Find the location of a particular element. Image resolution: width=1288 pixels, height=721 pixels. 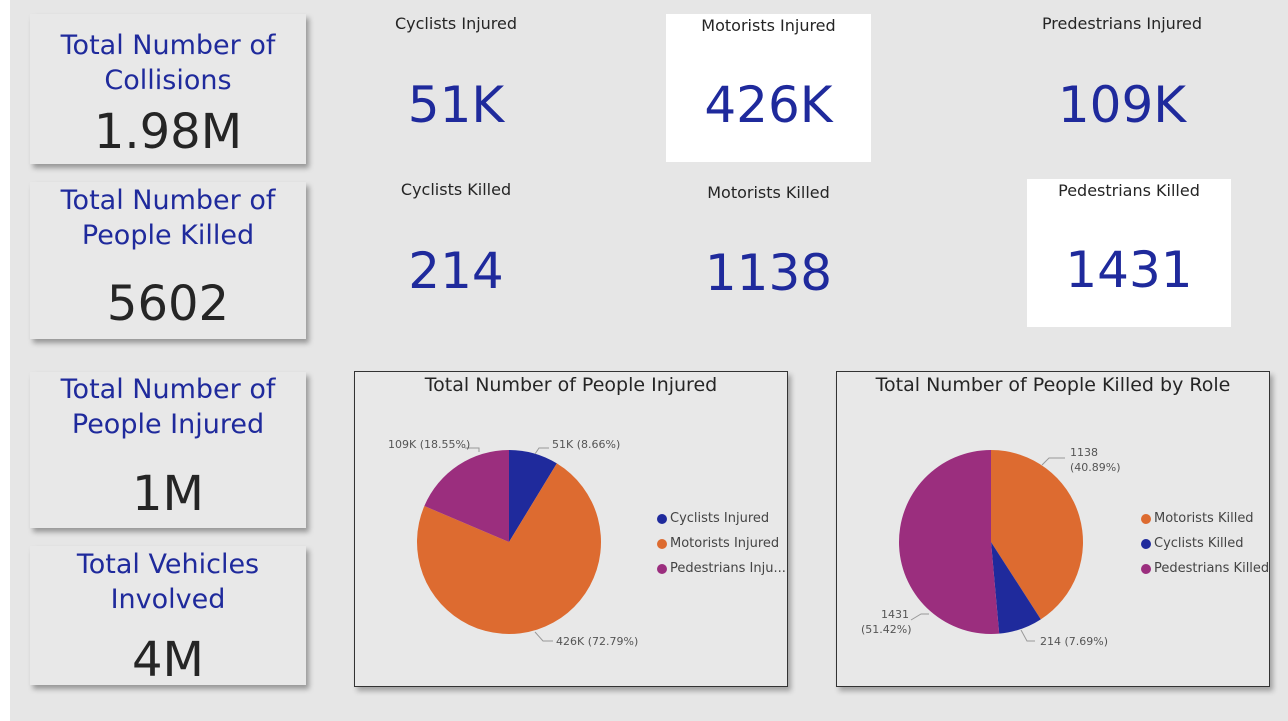

stat-cyclists-killed: Cyclists Killed 214 is located at coordinates (456, 251).